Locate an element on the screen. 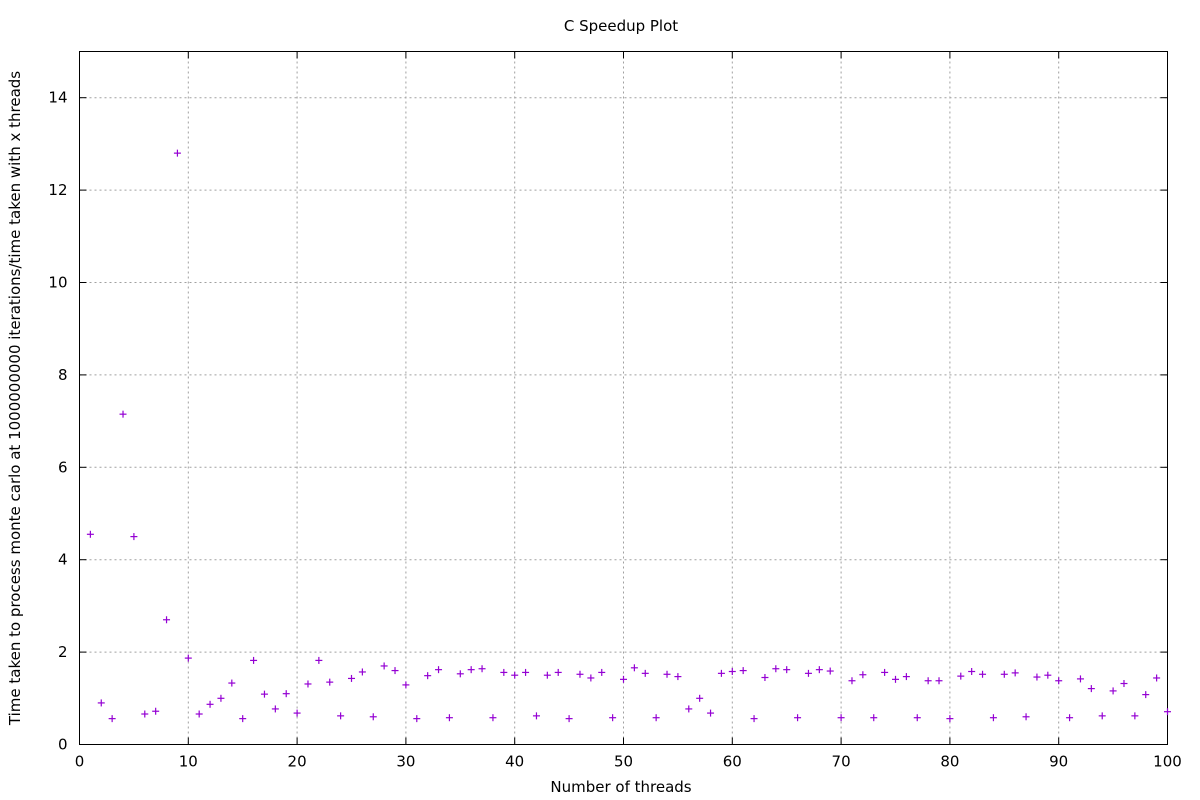 The image size is (1200, 800). y-tick-label: 14 is located at coordinates (57, 98).